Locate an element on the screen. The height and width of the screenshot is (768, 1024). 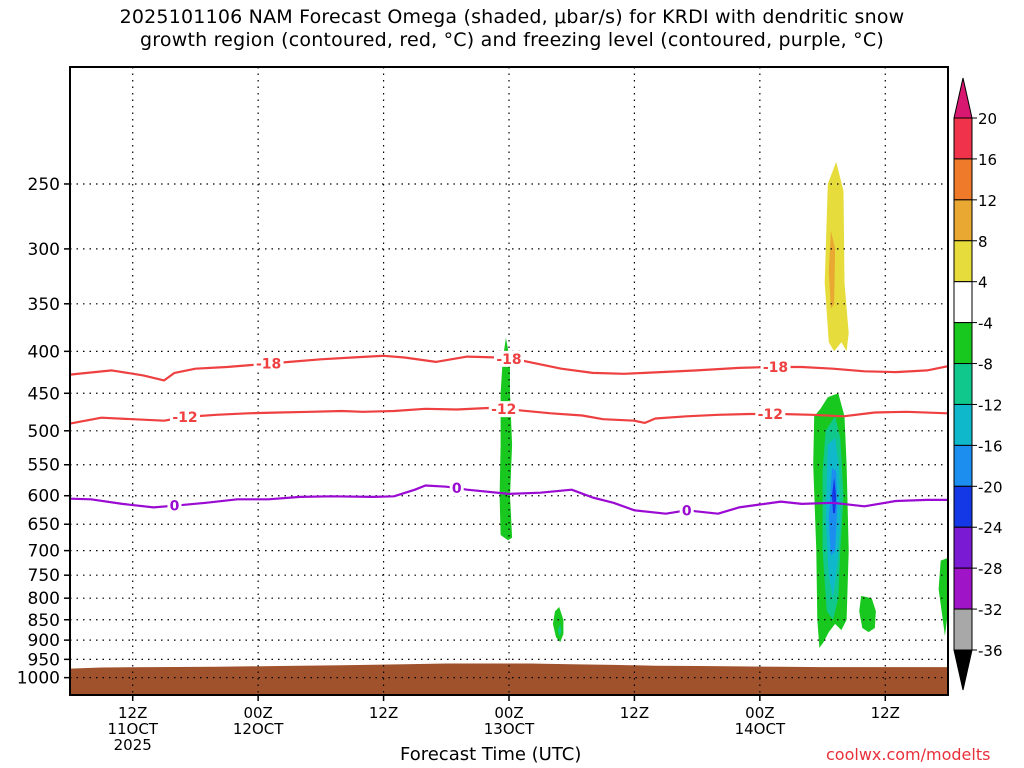
x-tick-label-6-0: 12Z is located at coordinates (132, 713).